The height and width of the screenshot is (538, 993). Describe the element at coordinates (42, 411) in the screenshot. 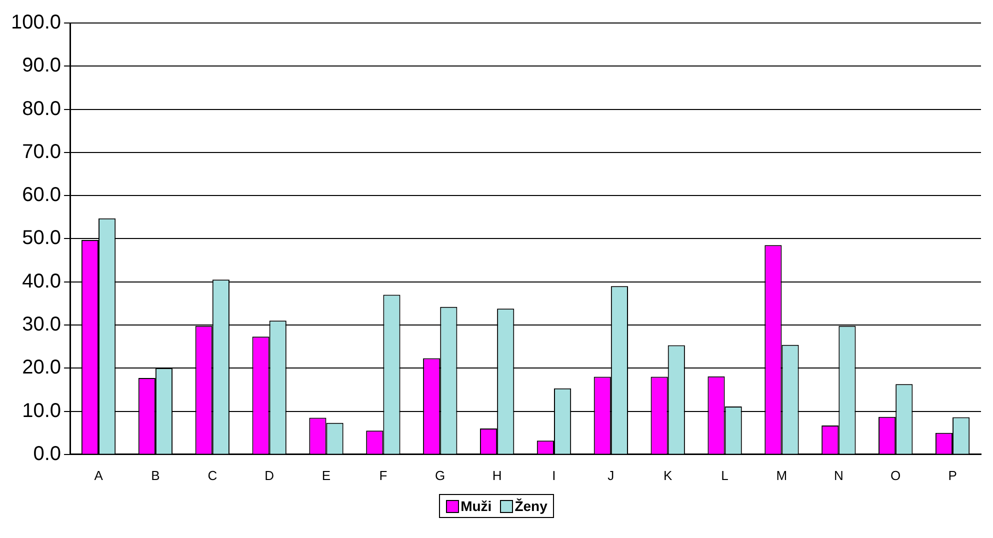

I see `y-tick-label: 10.0` at that location.